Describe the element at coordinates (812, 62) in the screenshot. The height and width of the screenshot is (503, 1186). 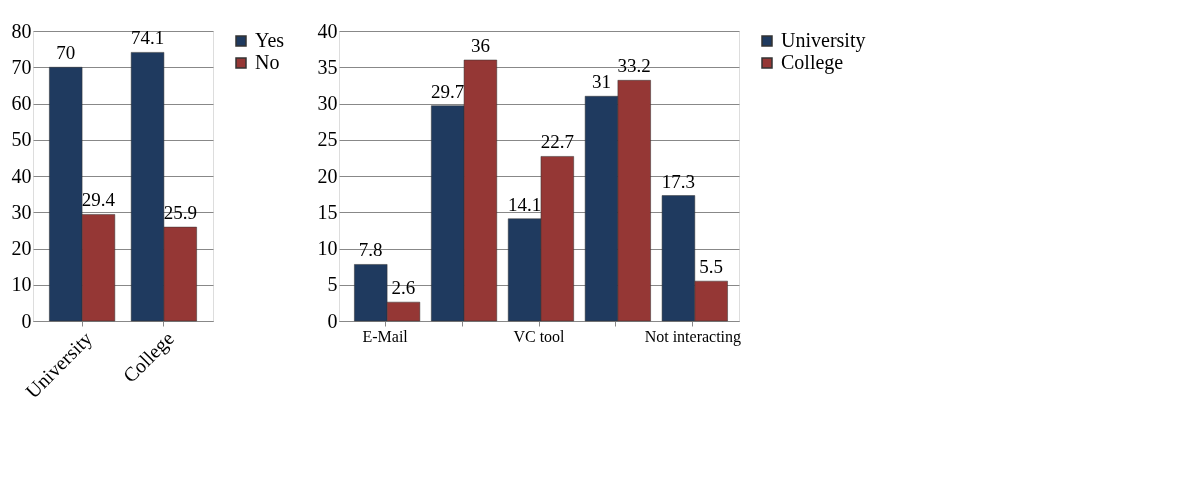
I see `legend-label: College` at that location.